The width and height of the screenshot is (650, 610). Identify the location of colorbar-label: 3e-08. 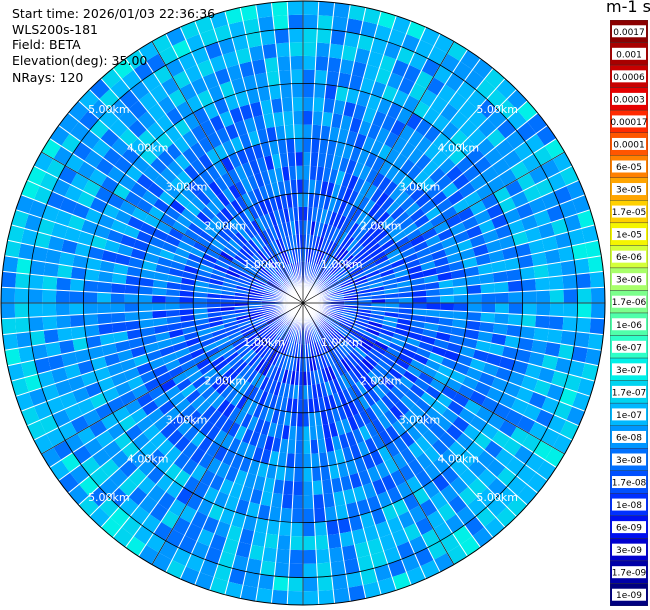
(629, 461).